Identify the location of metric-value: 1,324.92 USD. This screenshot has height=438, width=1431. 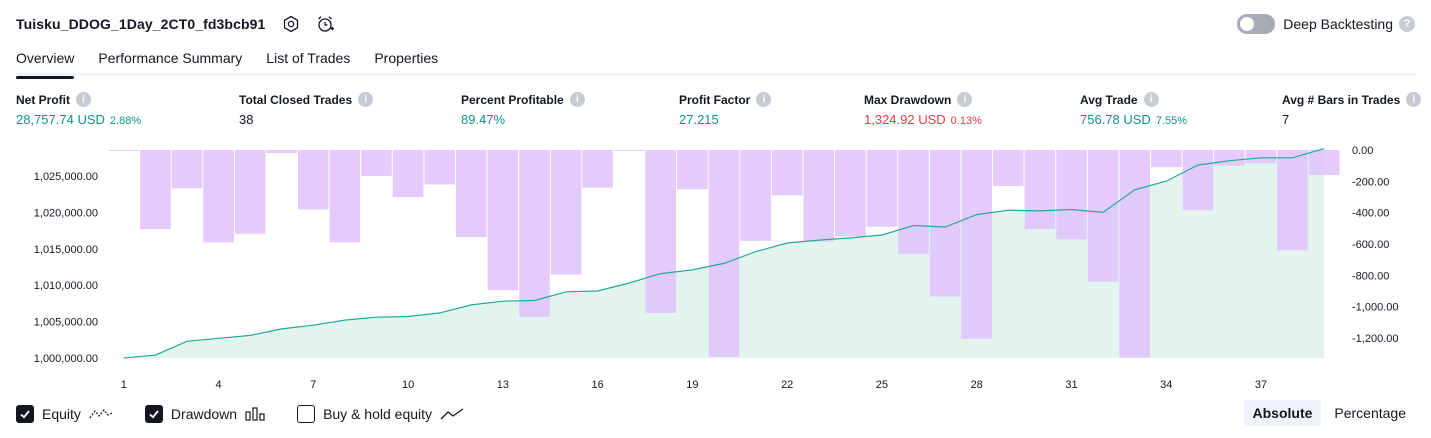
(905, 119).